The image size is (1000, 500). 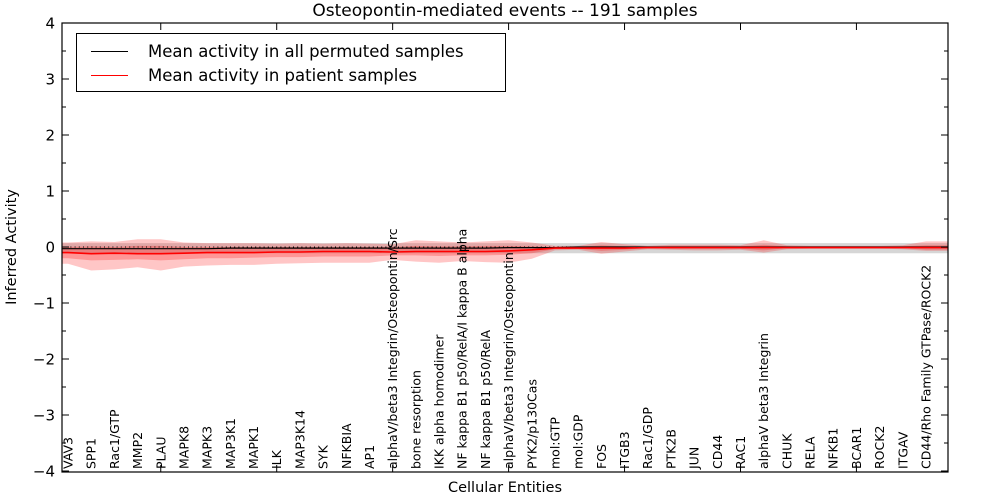 What do you see at coordinates (109, 75) in the screenshot?
I see `patient-line-swatch` at bounding box center [109, 75].